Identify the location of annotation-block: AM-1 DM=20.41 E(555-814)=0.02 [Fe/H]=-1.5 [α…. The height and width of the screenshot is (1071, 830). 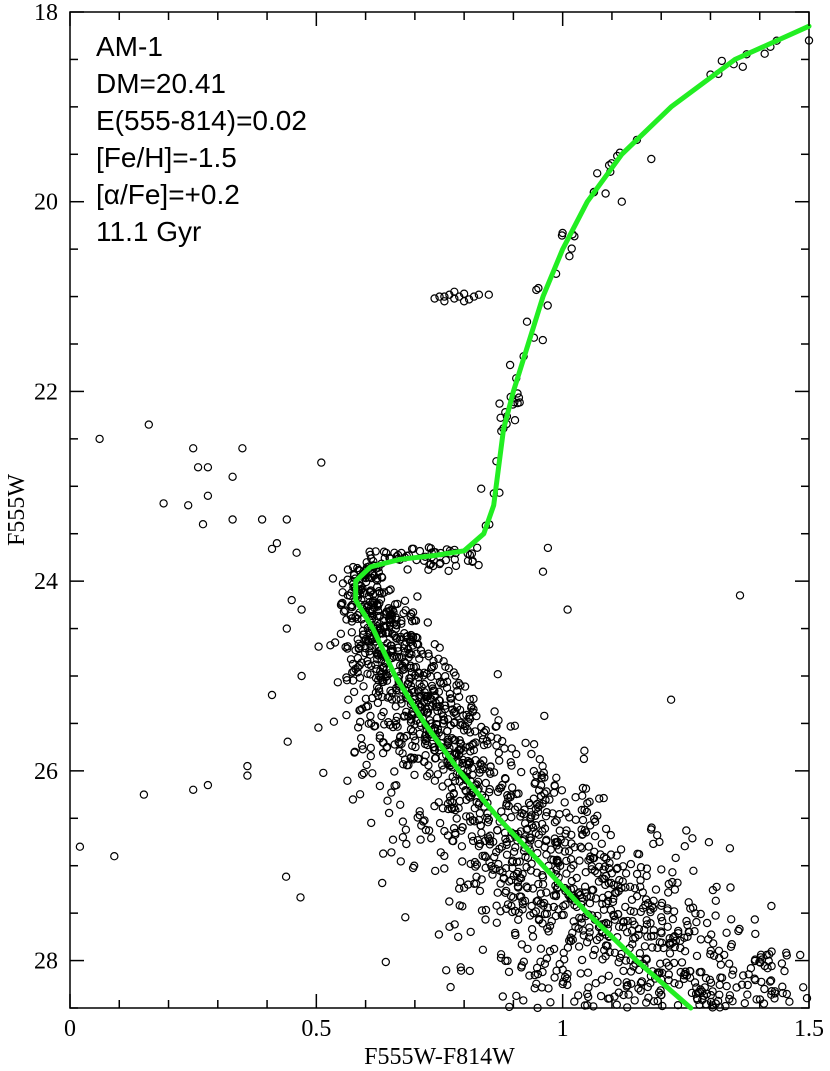
(201, 139).